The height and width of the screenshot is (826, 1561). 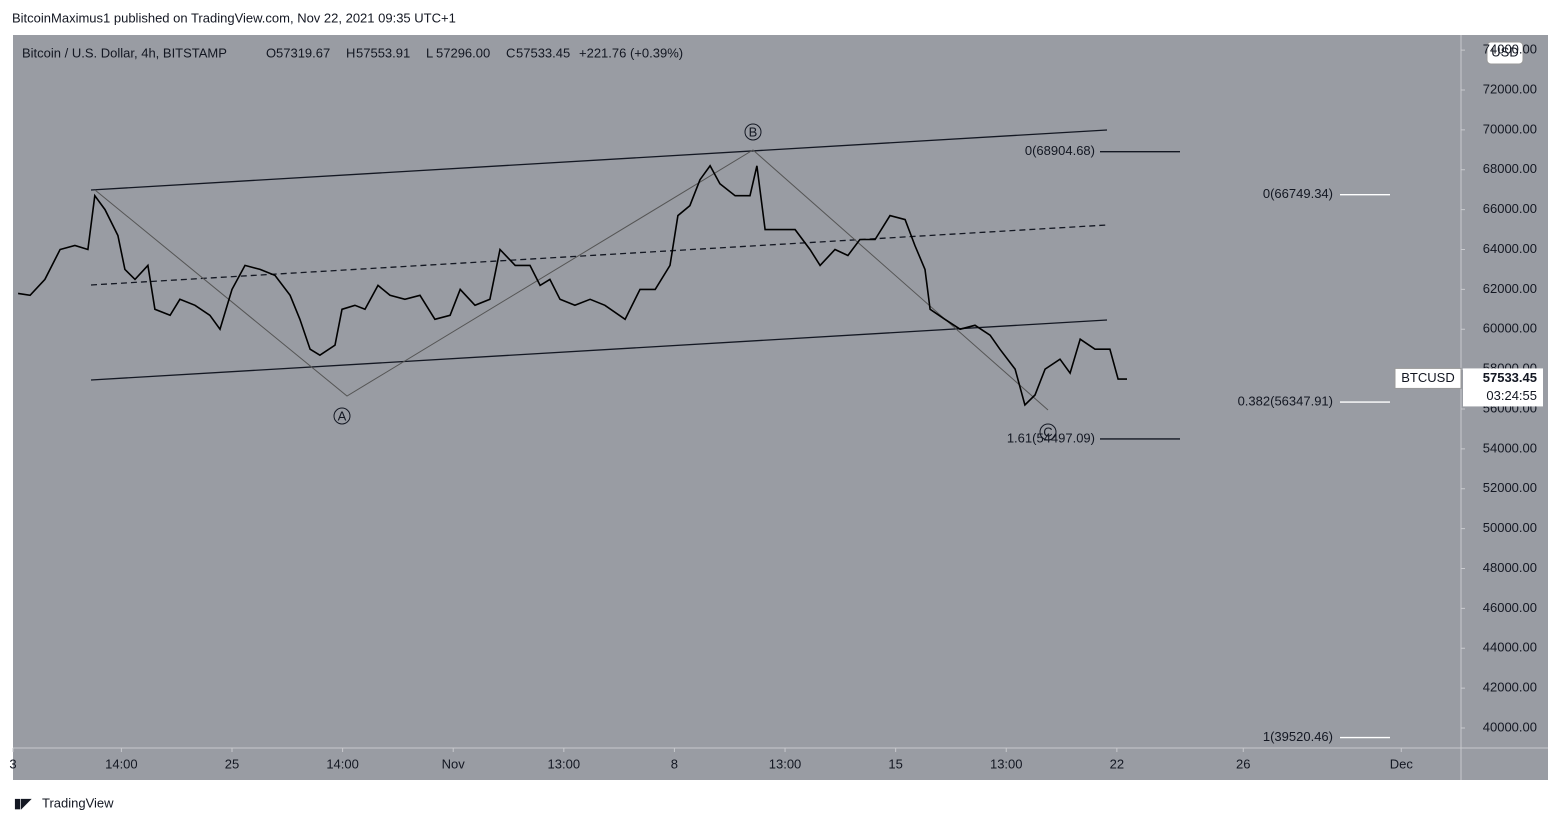 I want to click on x-tick-label: 3, so click(x=12, y=763).